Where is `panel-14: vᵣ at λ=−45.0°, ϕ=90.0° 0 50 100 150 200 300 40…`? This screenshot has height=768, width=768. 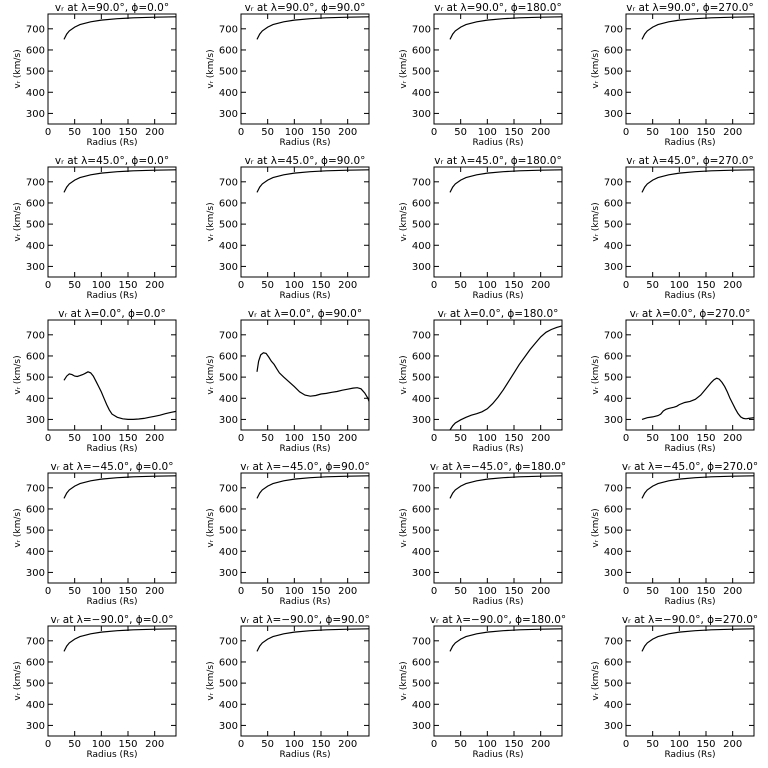 panel-14: vᵣ at λ=−45.0°, ϕ=90.0° 0 50 100 150 200 300 40… is located at coordinates (288, 534).